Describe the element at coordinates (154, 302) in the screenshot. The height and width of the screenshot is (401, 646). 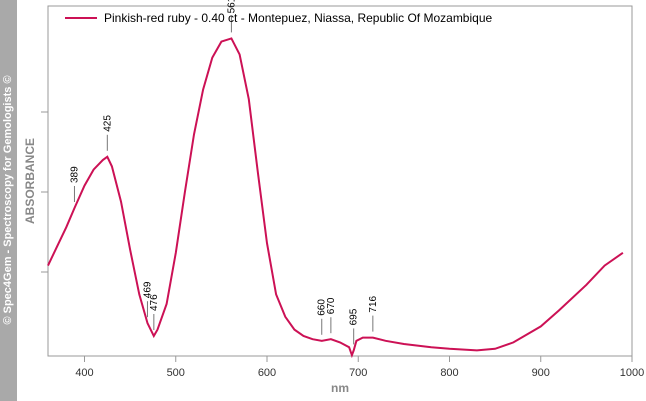
I see `peak-label: 476` at that location.